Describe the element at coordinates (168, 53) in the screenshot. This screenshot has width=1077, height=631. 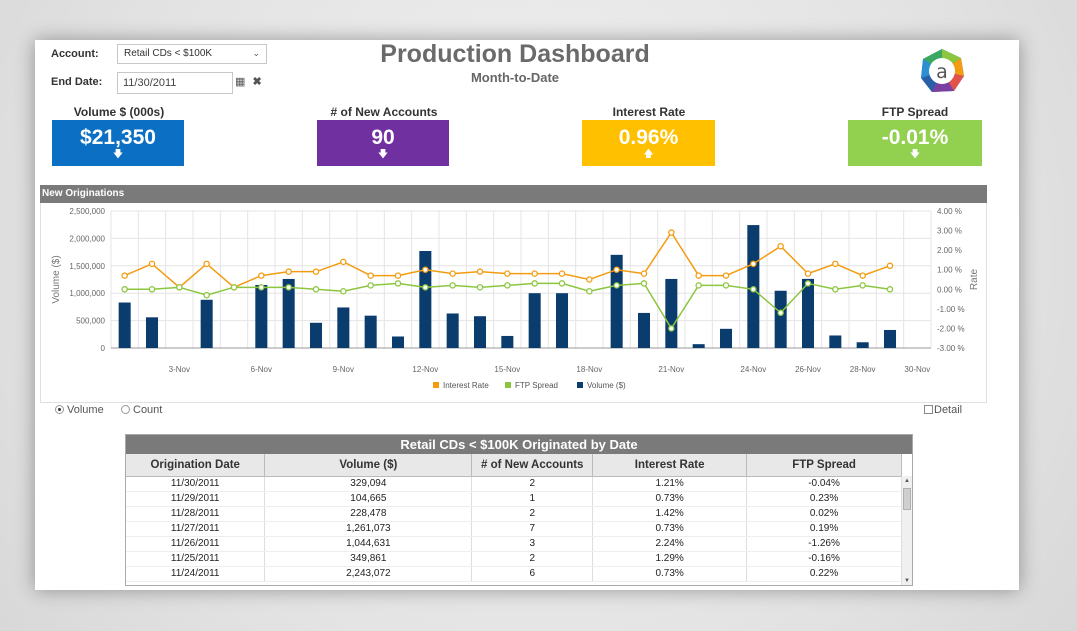
I see `account-select-value: Retail CDs < $100K` at that location.